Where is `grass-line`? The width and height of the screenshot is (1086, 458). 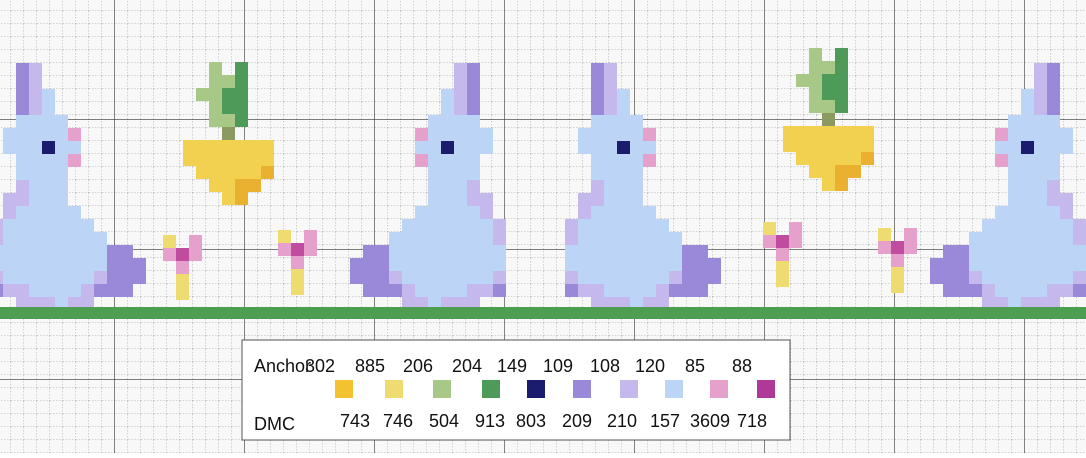
grass-line is located at coordinates (543, 313).